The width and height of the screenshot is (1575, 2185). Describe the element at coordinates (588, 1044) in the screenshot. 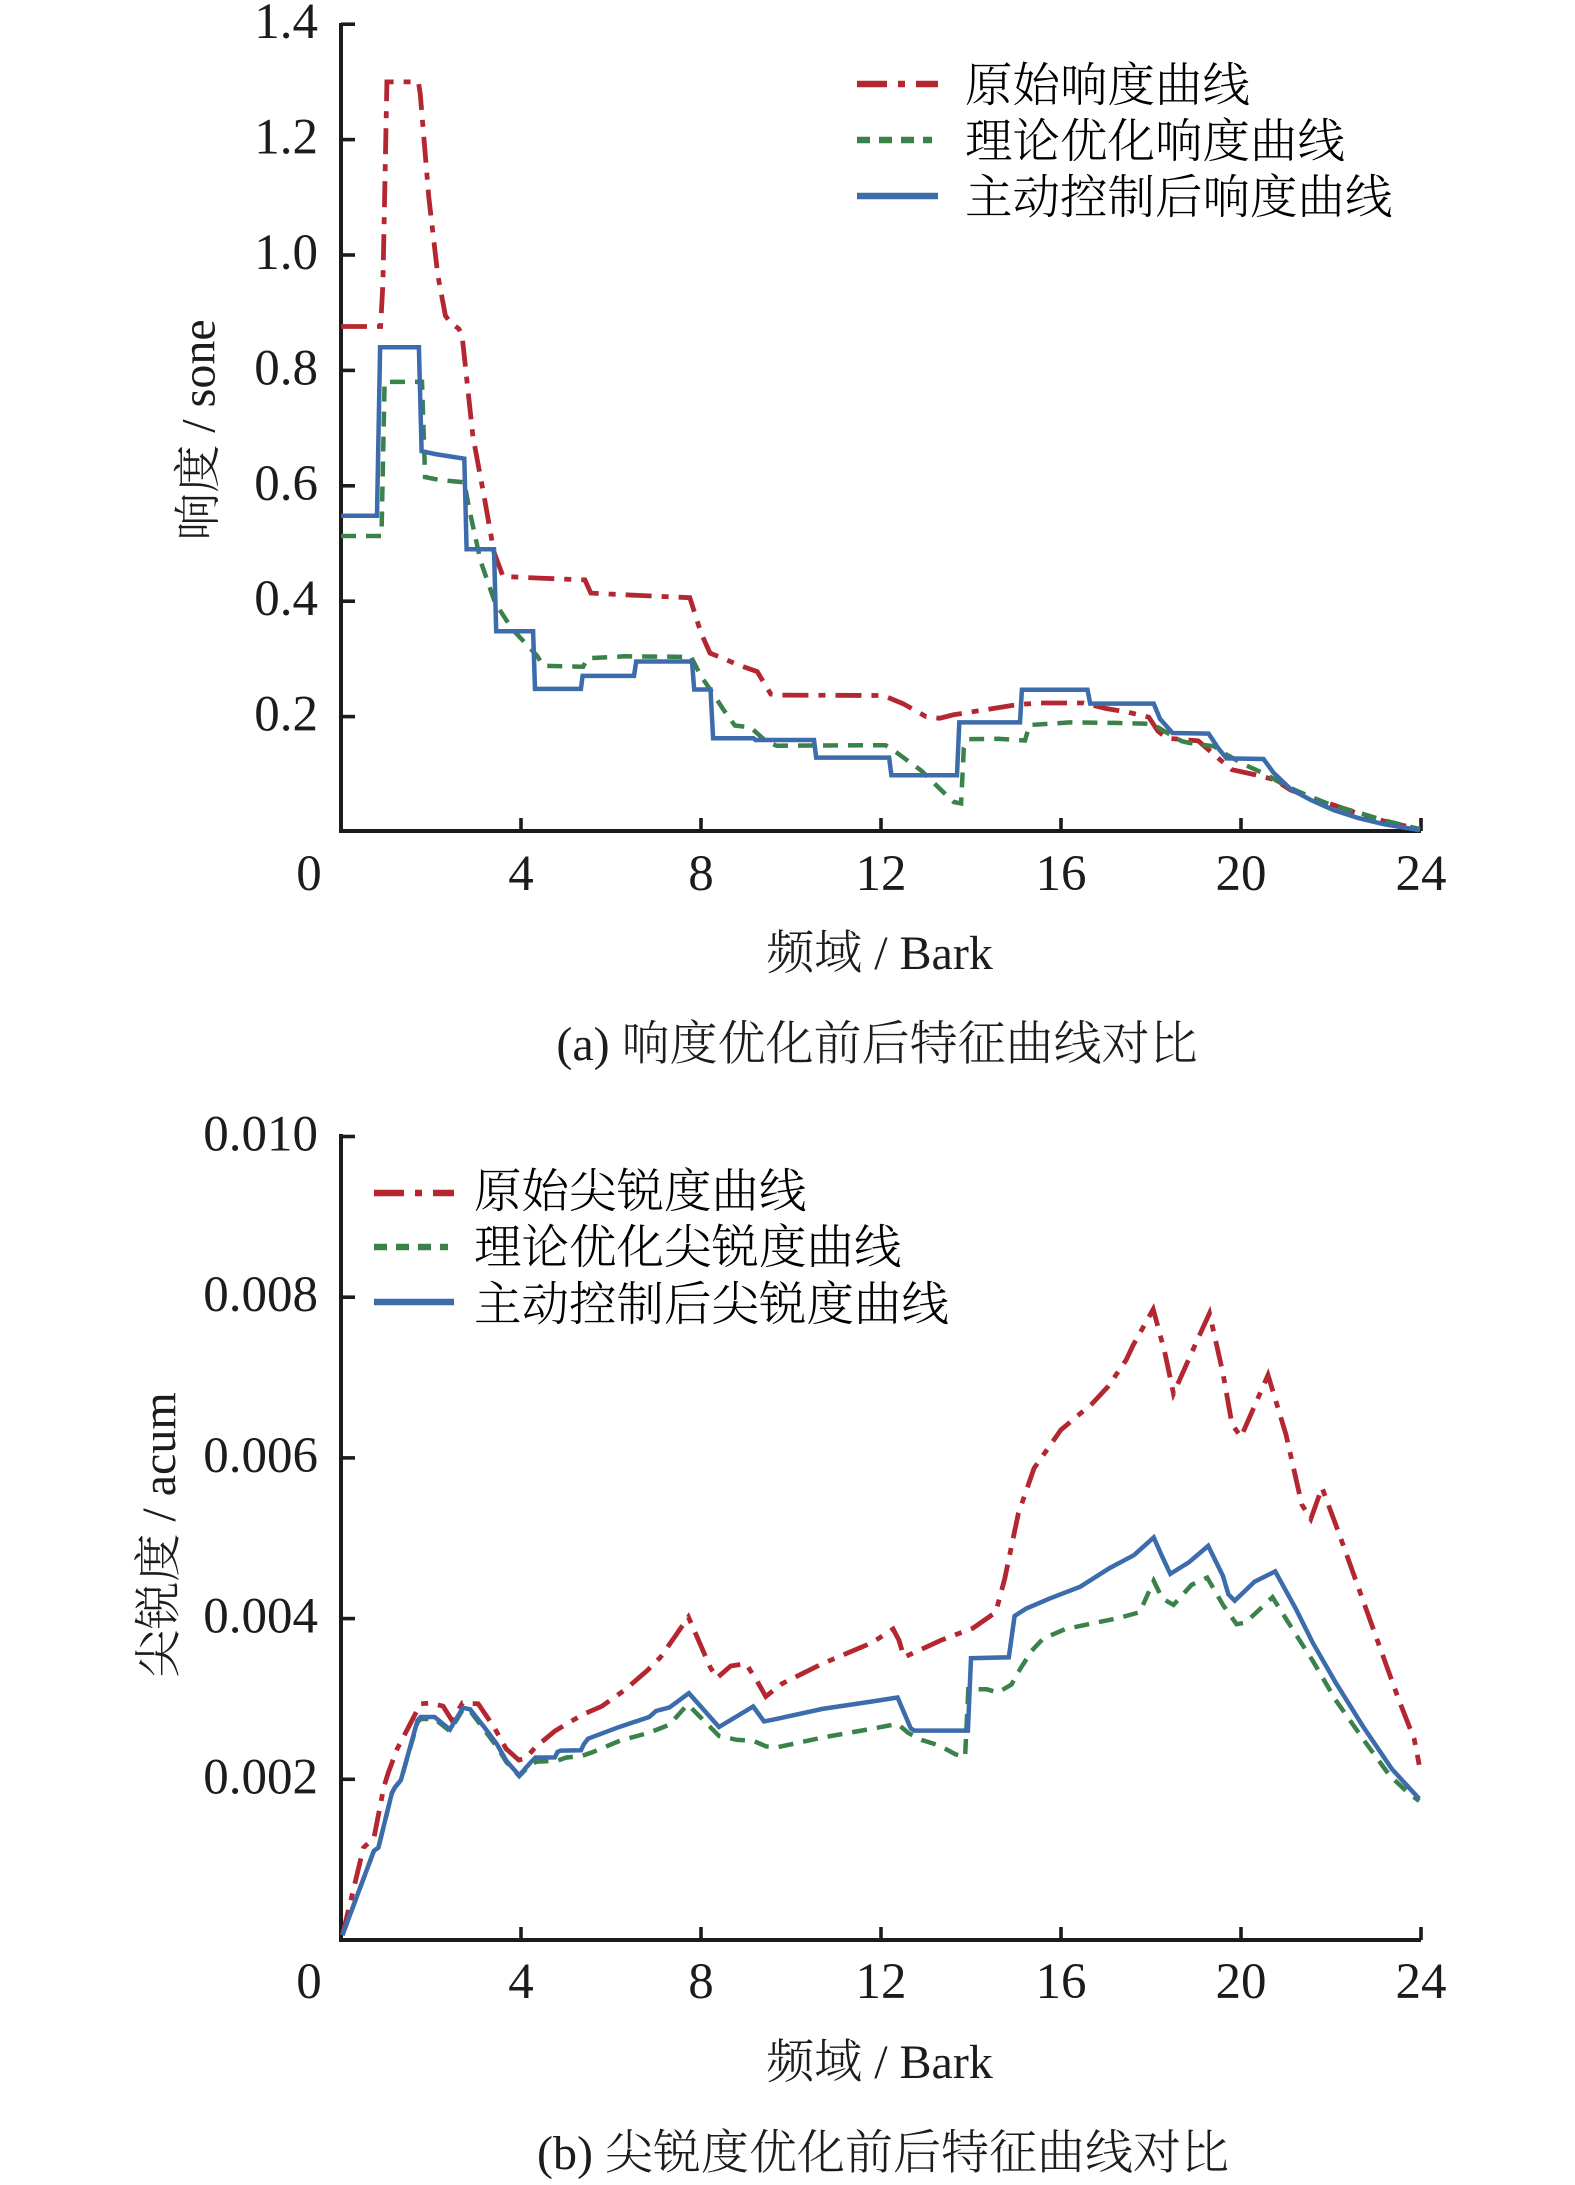

I see `svg-text: (a)` at that location.